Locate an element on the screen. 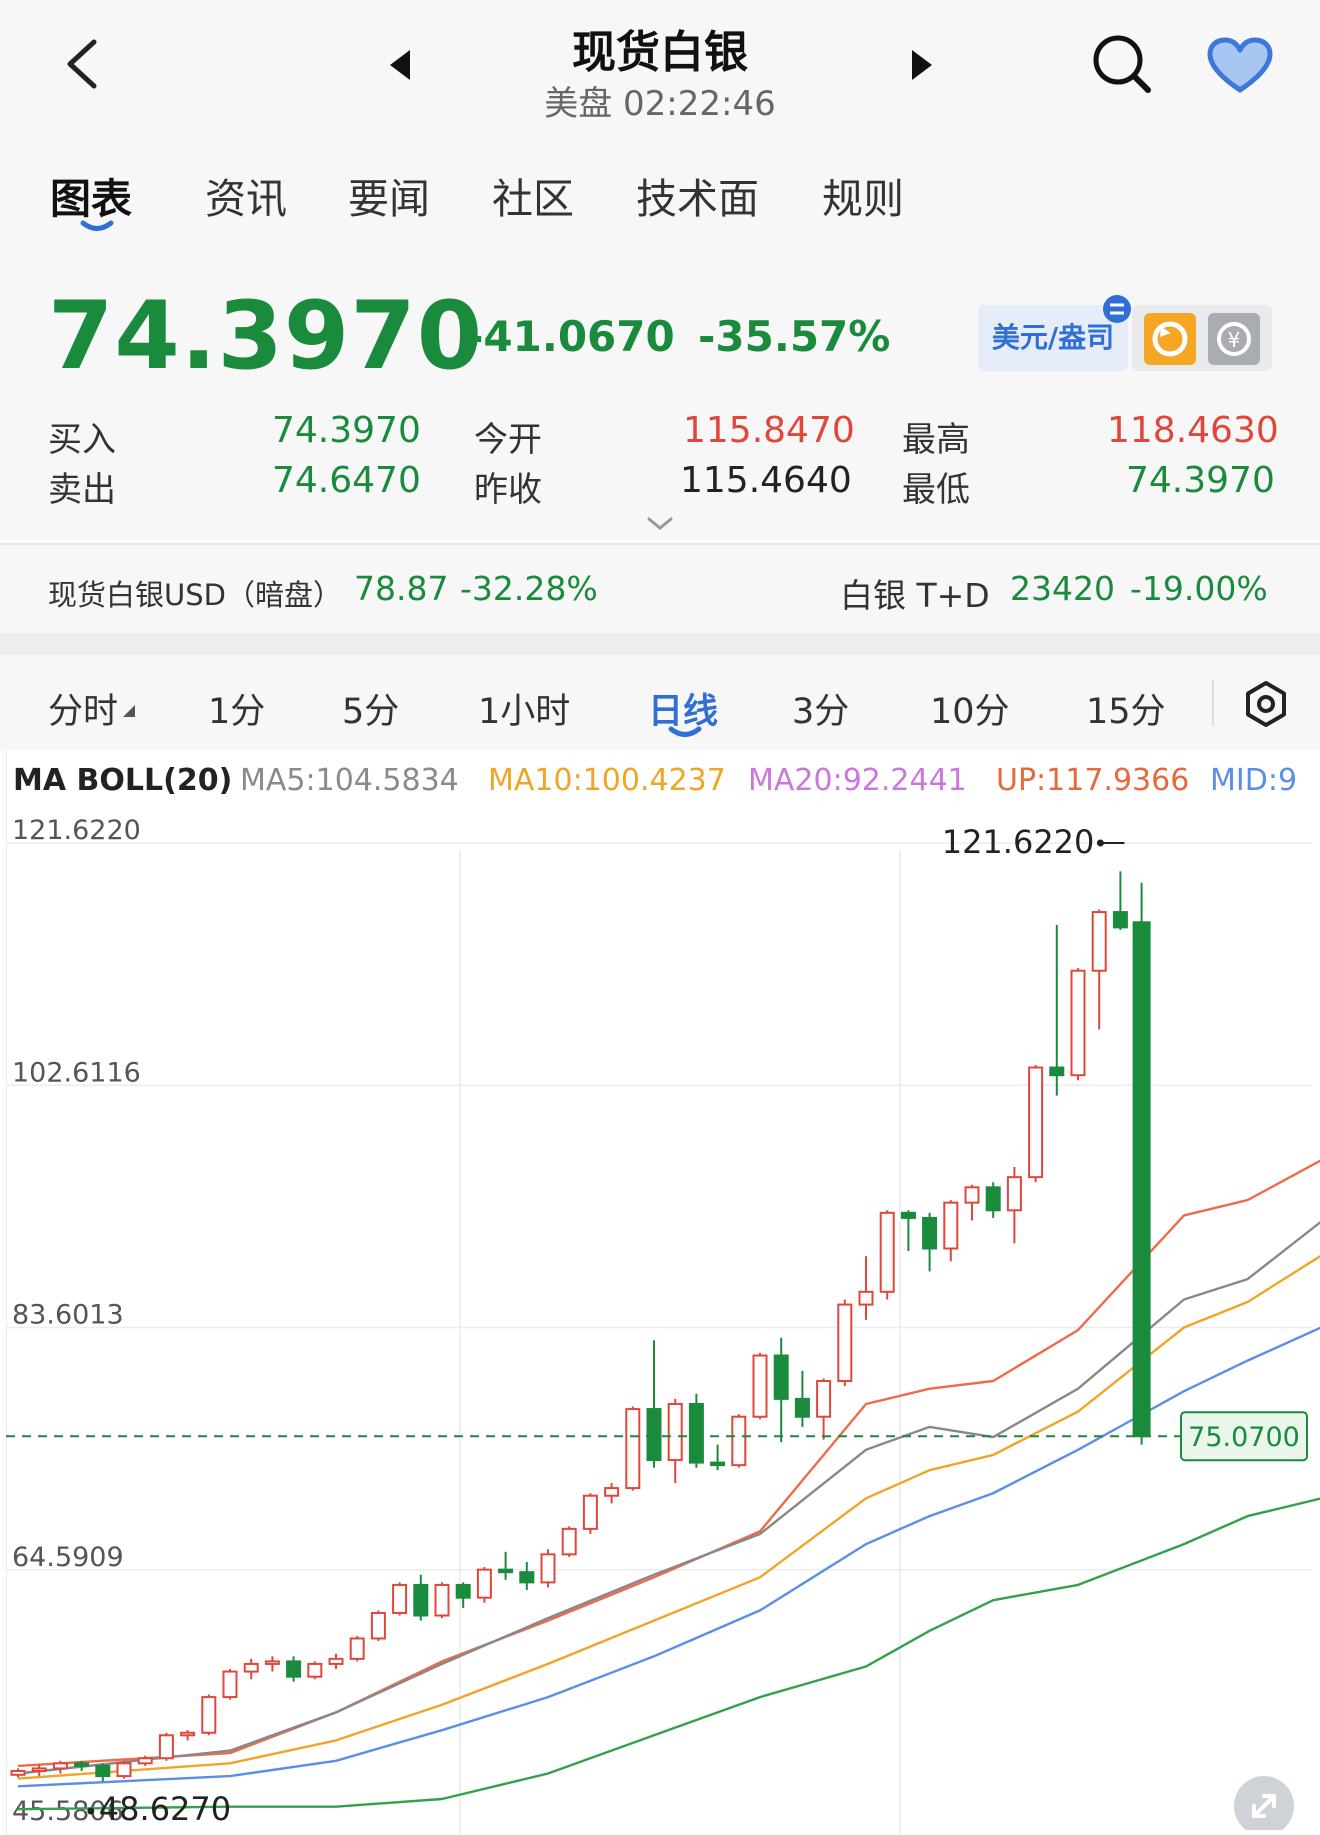 The image size is (1320, 1835). period-intraday: 分时 is located at coordinates (83, 712).